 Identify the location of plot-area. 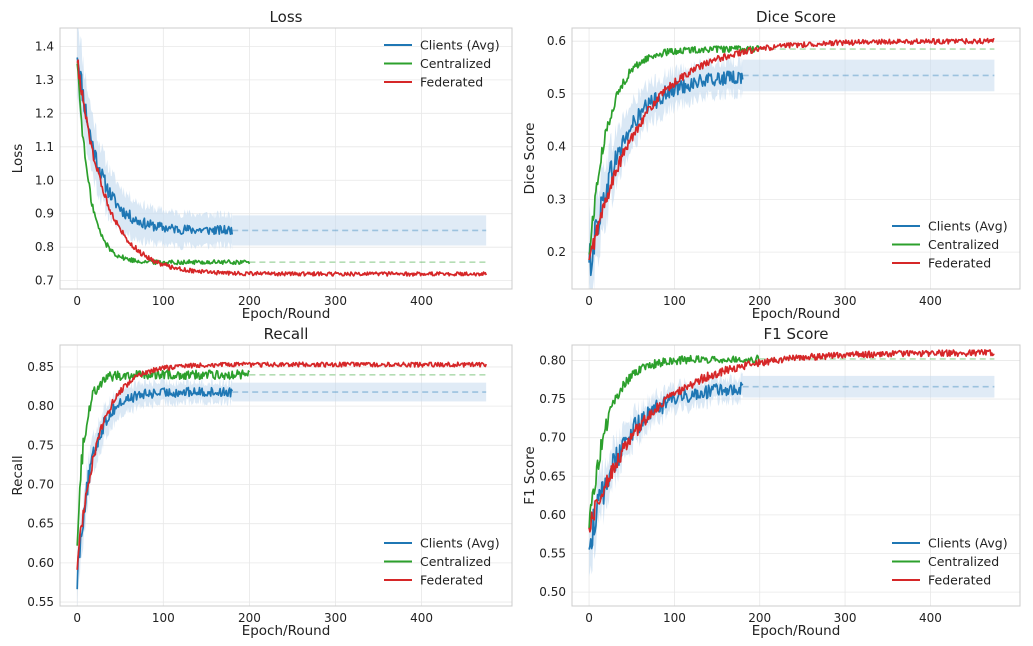
(791, 463).